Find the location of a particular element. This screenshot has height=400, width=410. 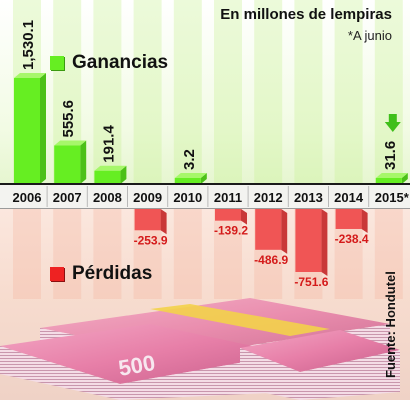

x-tick-label: 2010 is located at coordinates (187, 197).